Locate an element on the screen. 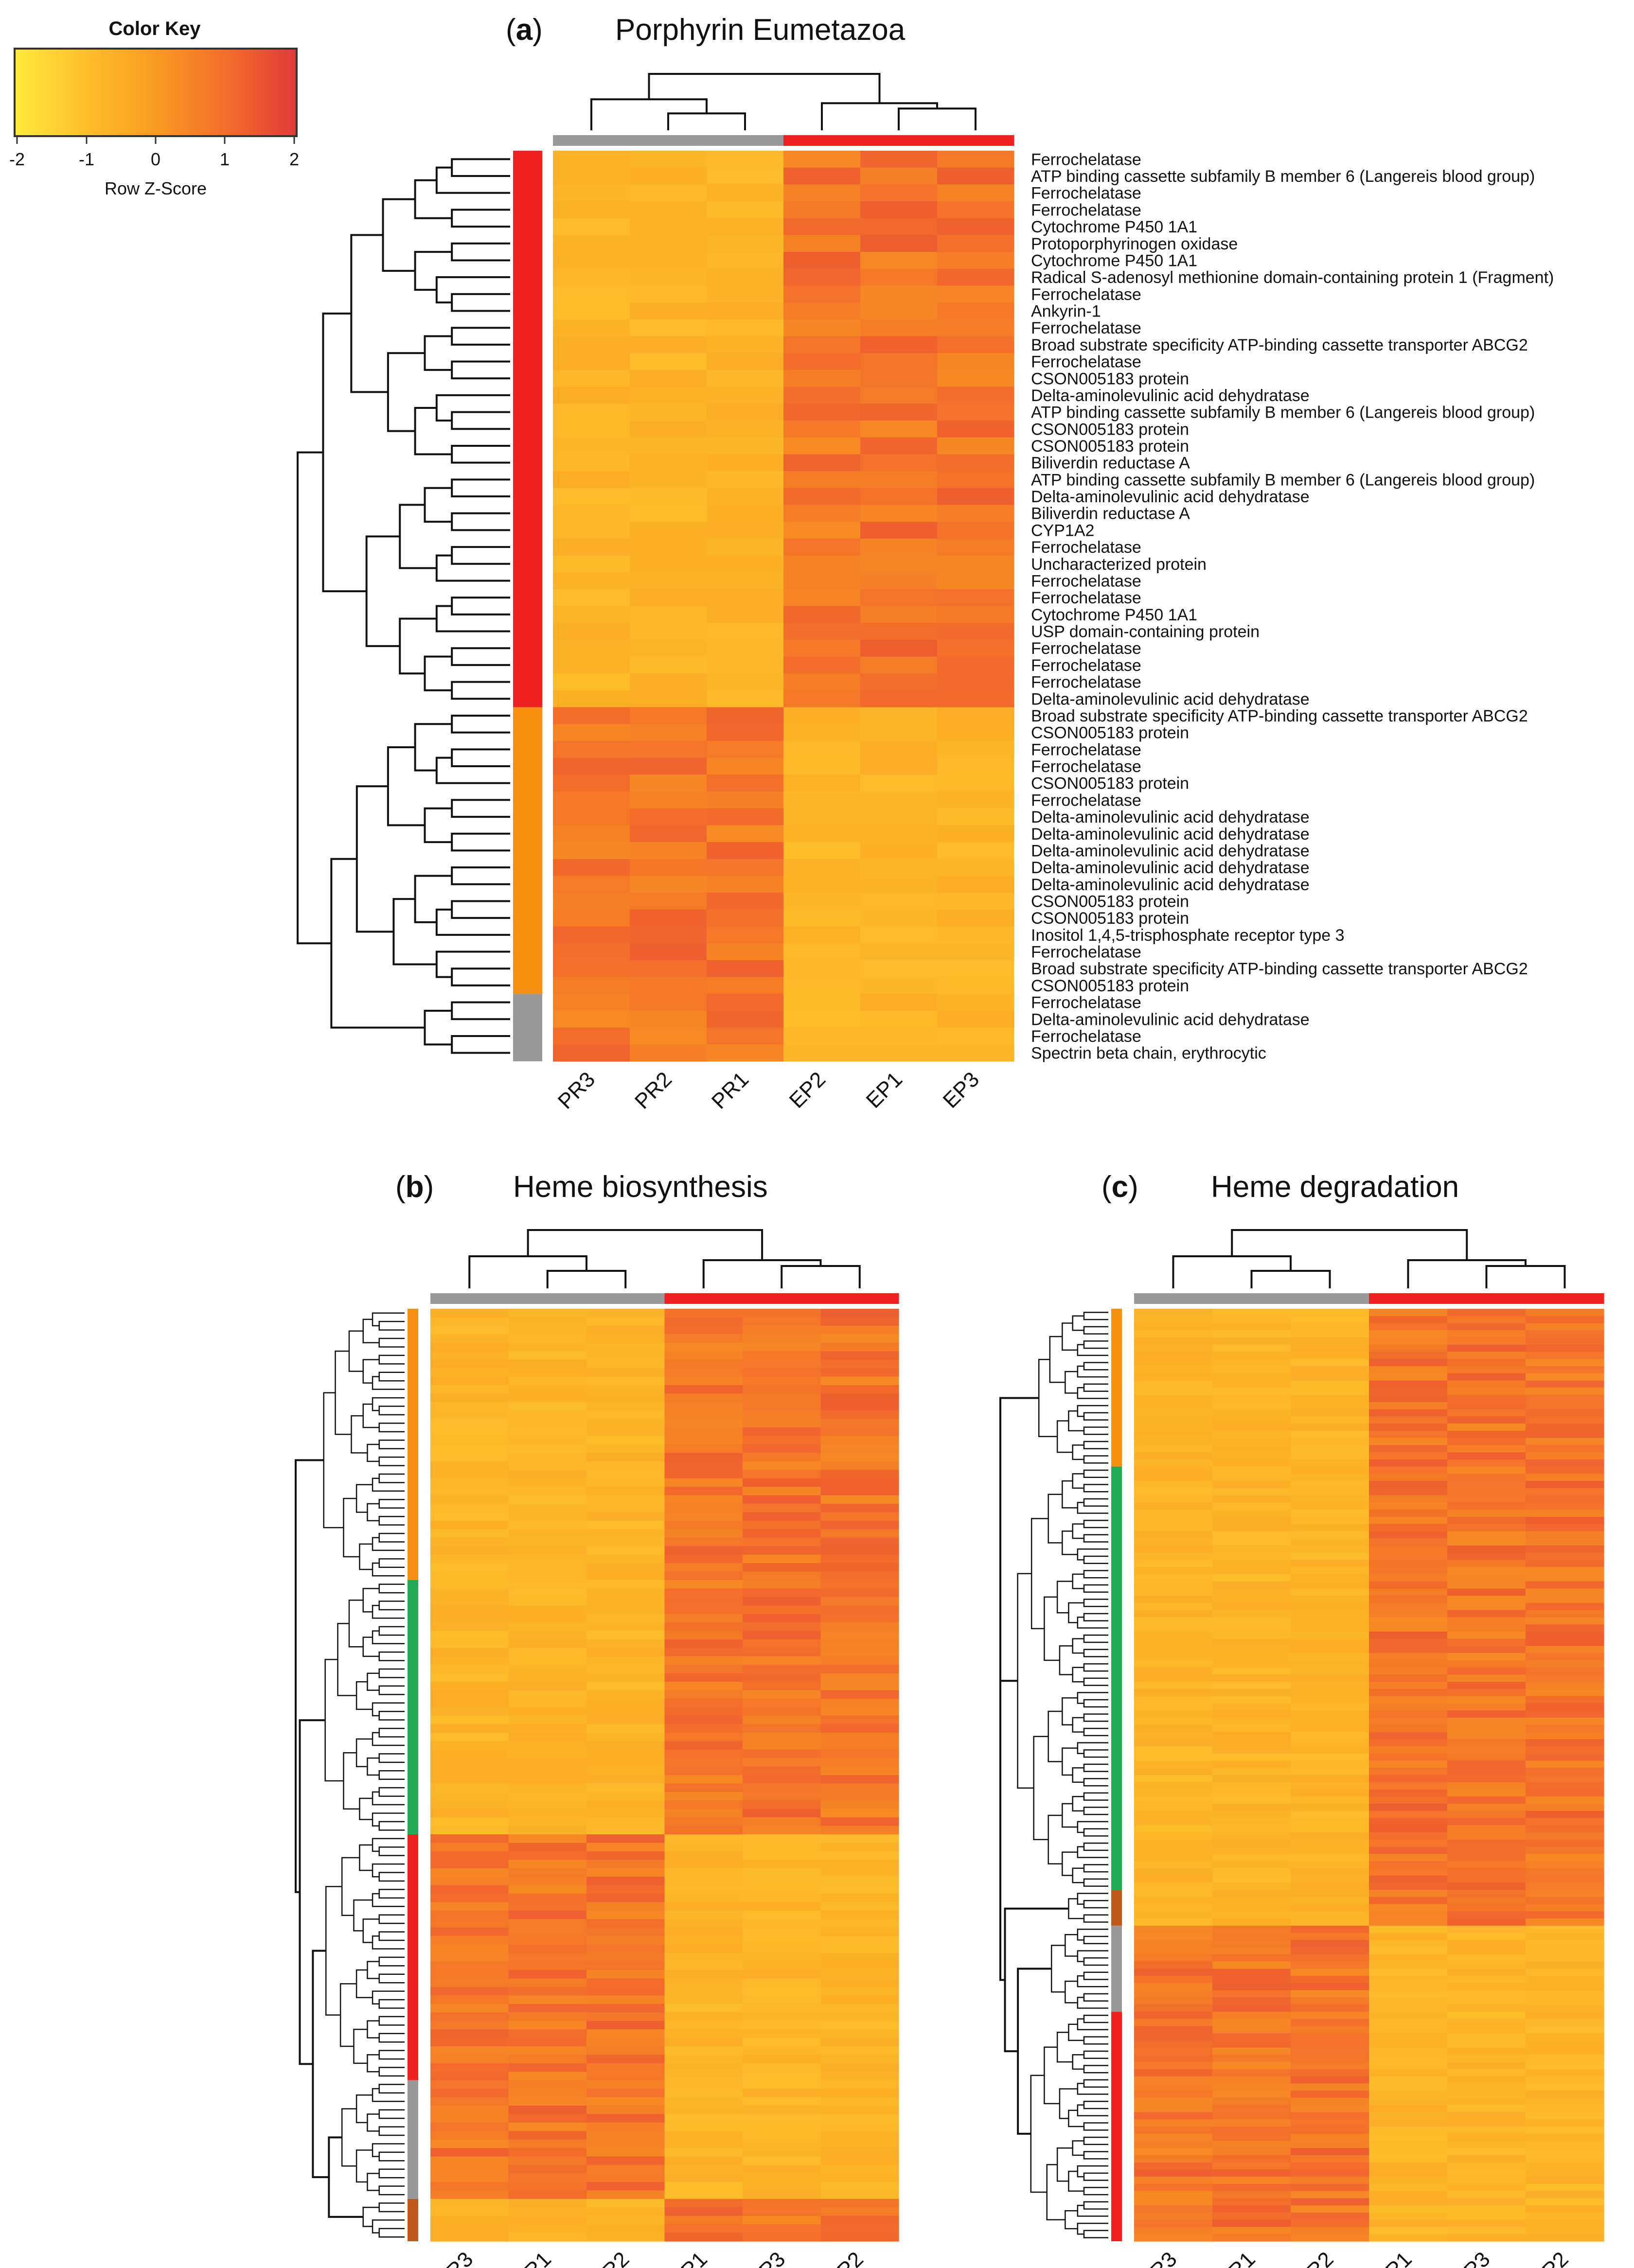  row-label: Cytochrome P450 1A1 is located at coordinates (1114, 615).